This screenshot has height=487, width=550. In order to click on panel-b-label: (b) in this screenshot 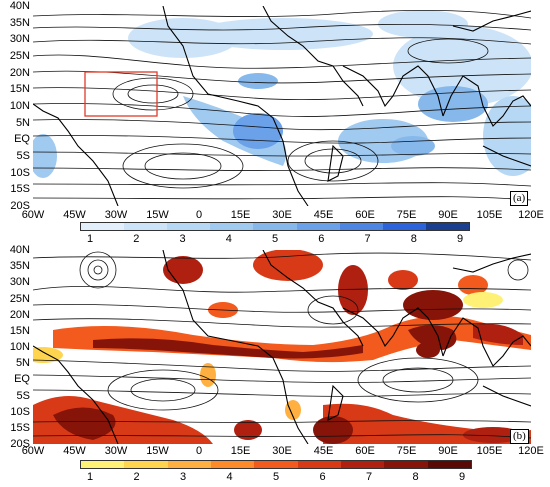, I will do `click(519, 436)`.